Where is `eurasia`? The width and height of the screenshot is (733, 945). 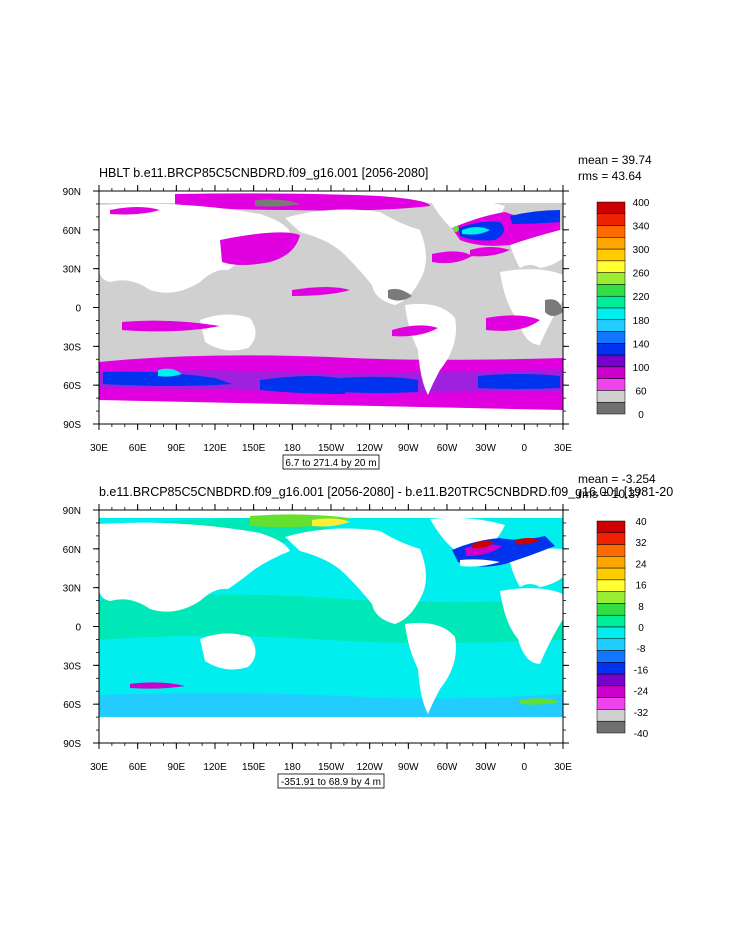
eurasia is located at coordinates (194, 248).